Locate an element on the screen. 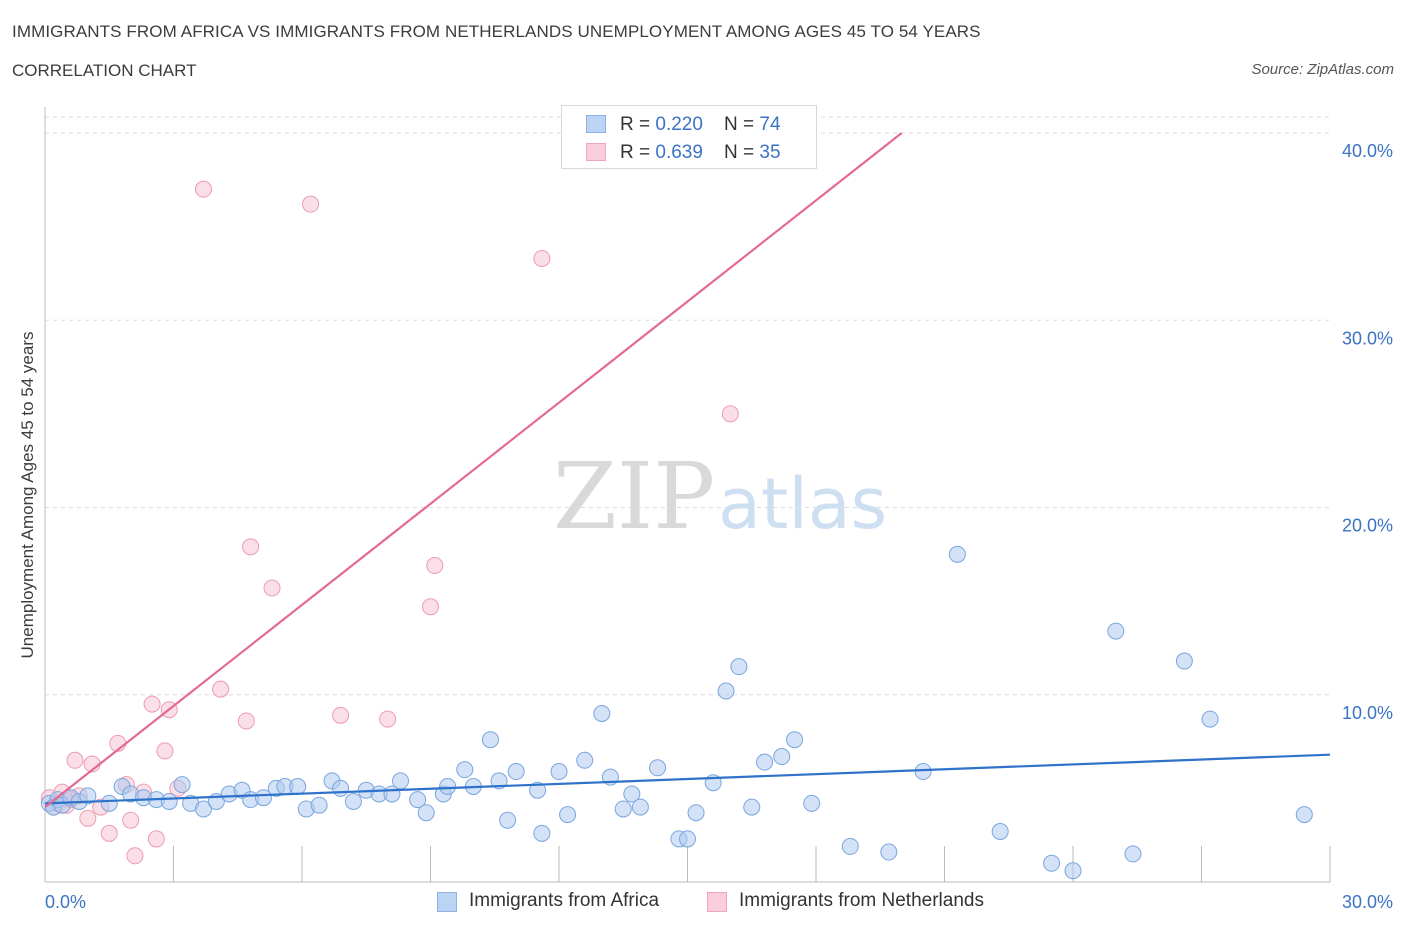  netherlands-swatch is located at coordinates (596, 152).